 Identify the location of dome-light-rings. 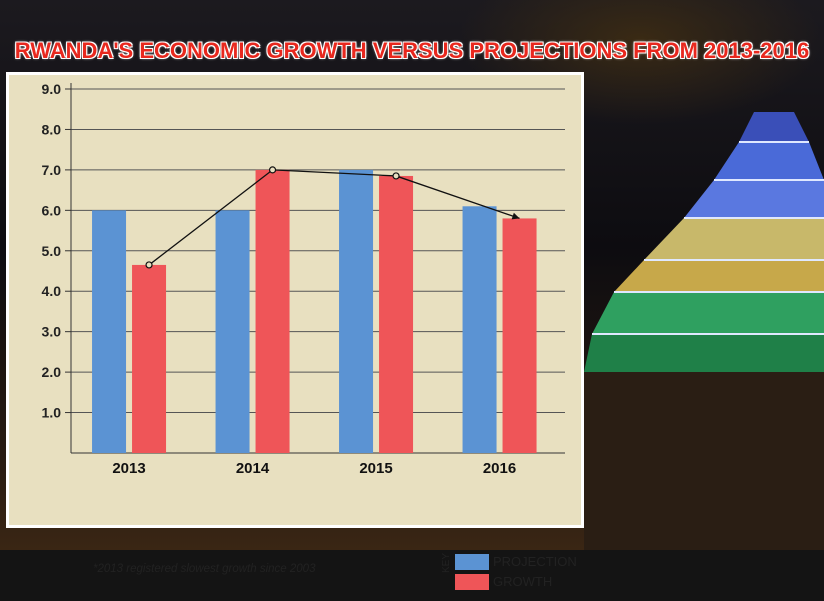
(708, 238).